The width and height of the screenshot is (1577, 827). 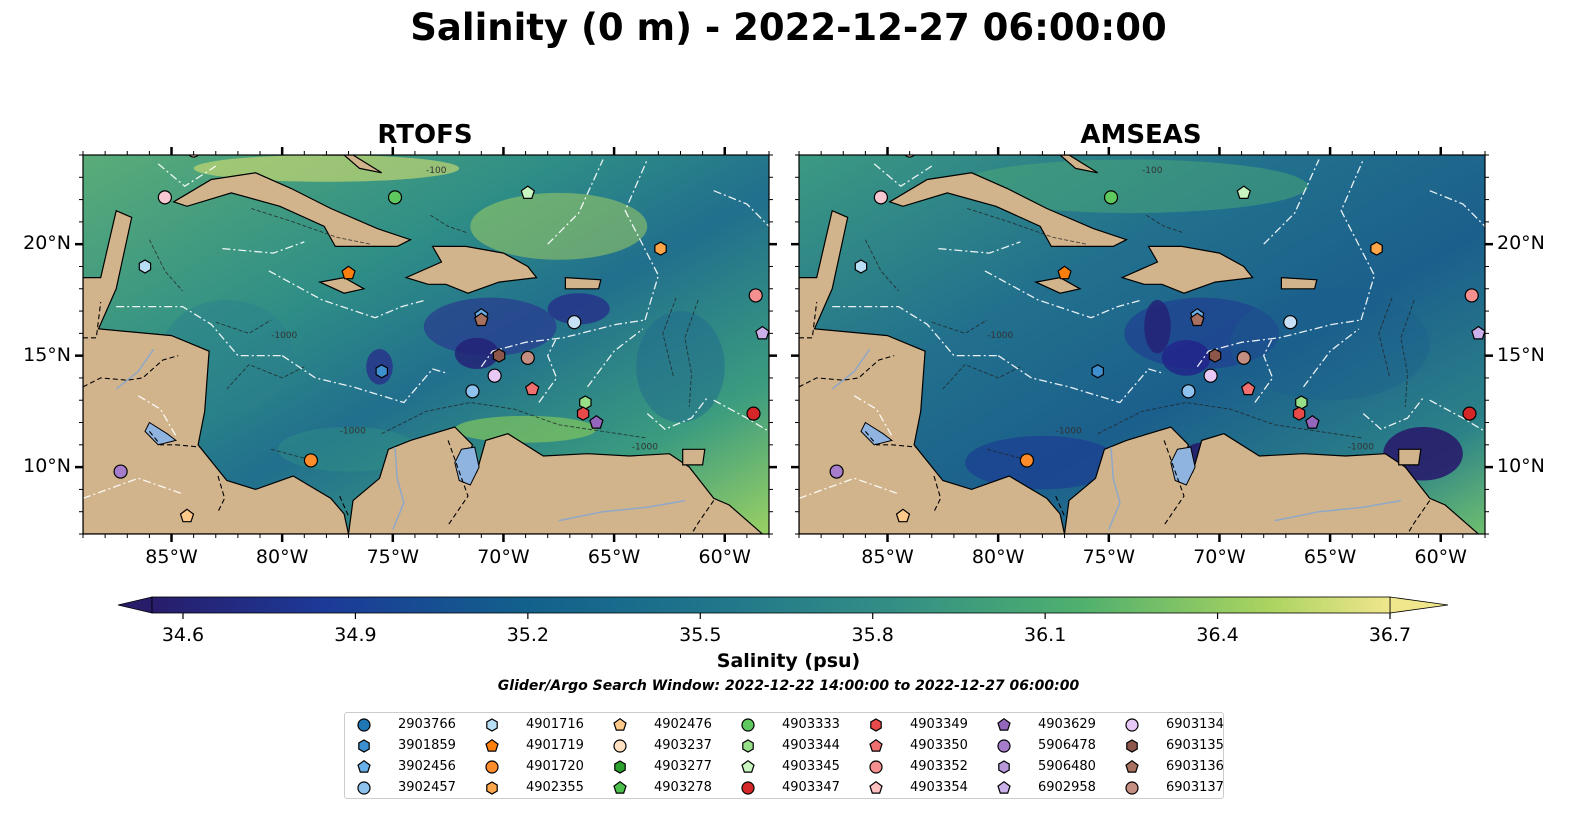 I want to click on colorbar-tick-label: 34.6, so click(x=183, y=635).